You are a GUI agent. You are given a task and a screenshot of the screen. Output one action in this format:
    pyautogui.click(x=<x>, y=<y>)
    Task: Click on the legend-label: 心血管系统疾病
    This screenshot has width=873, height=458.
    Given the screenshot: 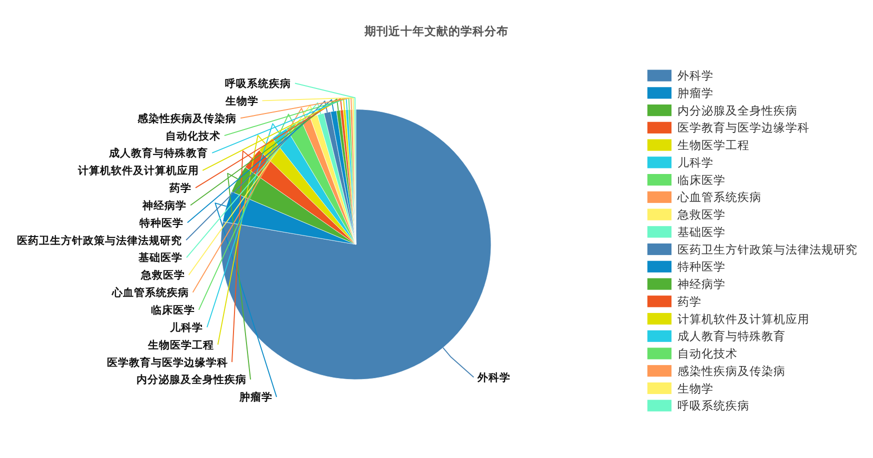 What is the action you would take?
    pyautogui.click(x=719, y=197)
    